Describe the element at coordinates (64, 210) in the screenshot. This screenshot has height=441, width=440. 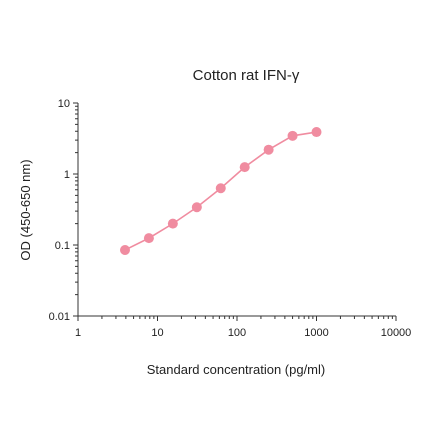
I see `y-axis: 0.01 0.1 1 10` at that location.